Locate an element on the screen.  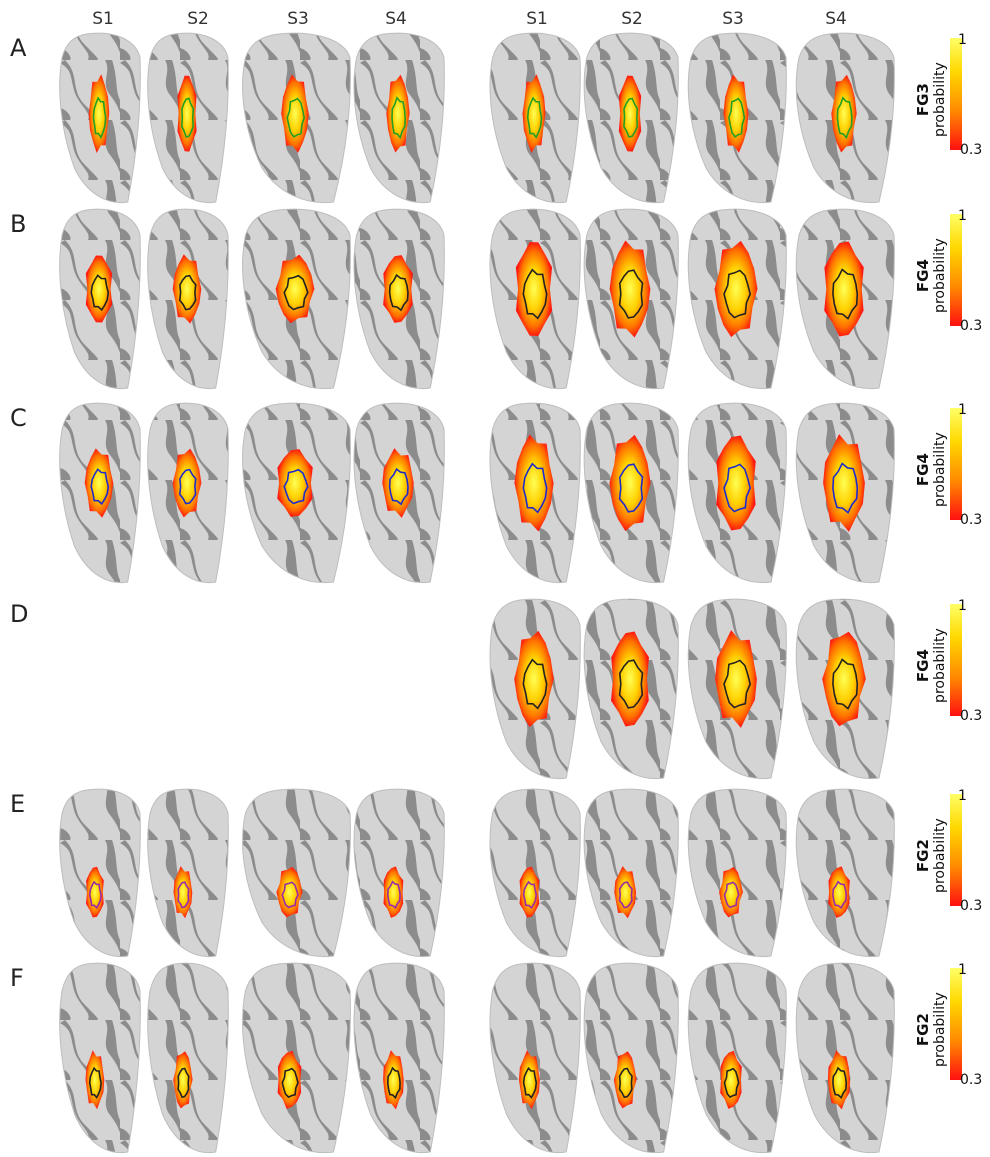
column-label-right-4: S4 is located at coordinates (836, 19).